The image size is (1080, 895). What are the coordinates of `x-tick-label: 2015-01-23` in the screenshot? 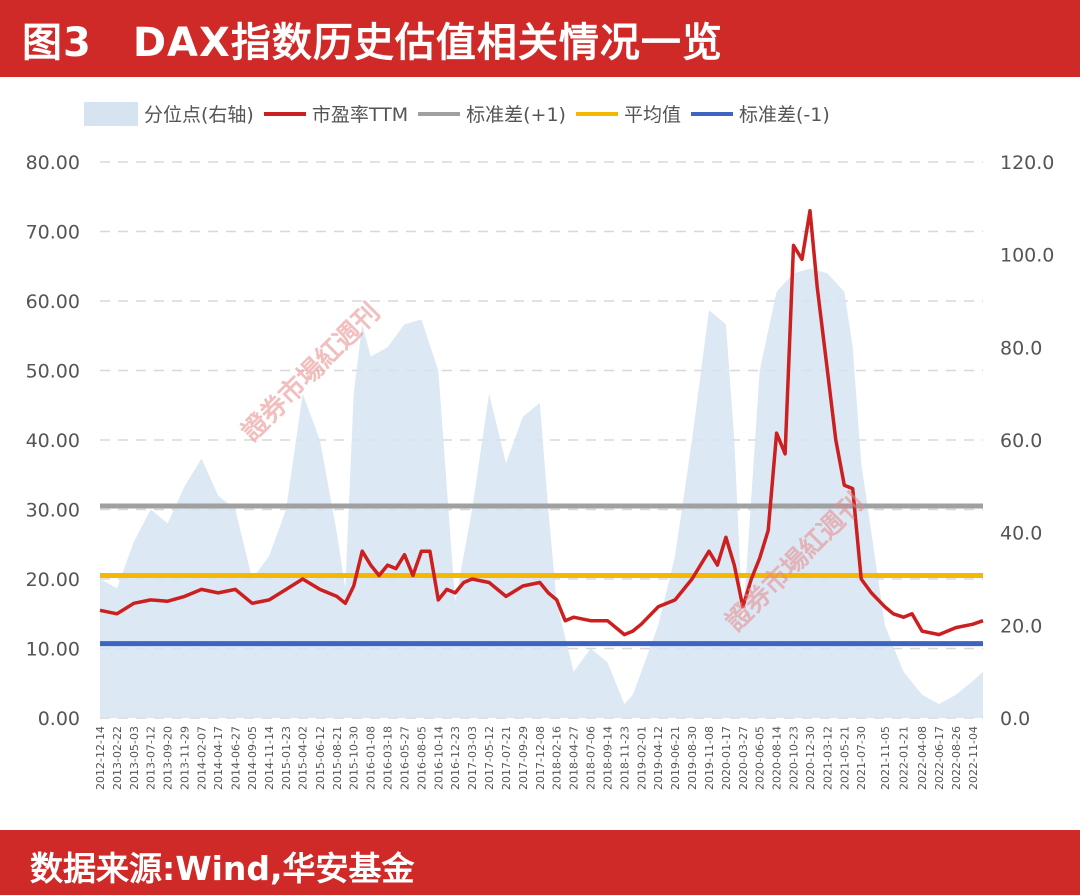 It's located at (286, 758).